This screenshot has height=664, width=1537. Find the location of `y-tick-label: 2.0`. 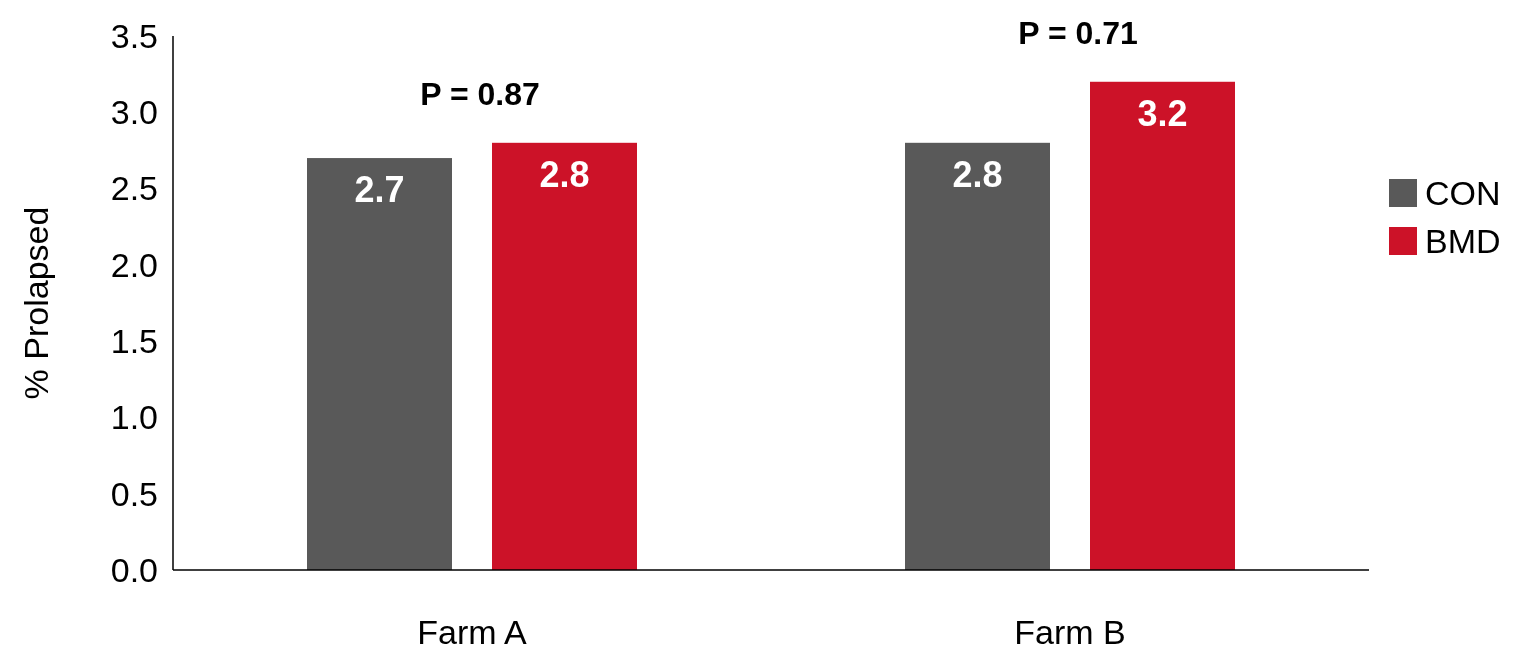

y-tick-label: 2.0 is located at coordinates (134, 264).